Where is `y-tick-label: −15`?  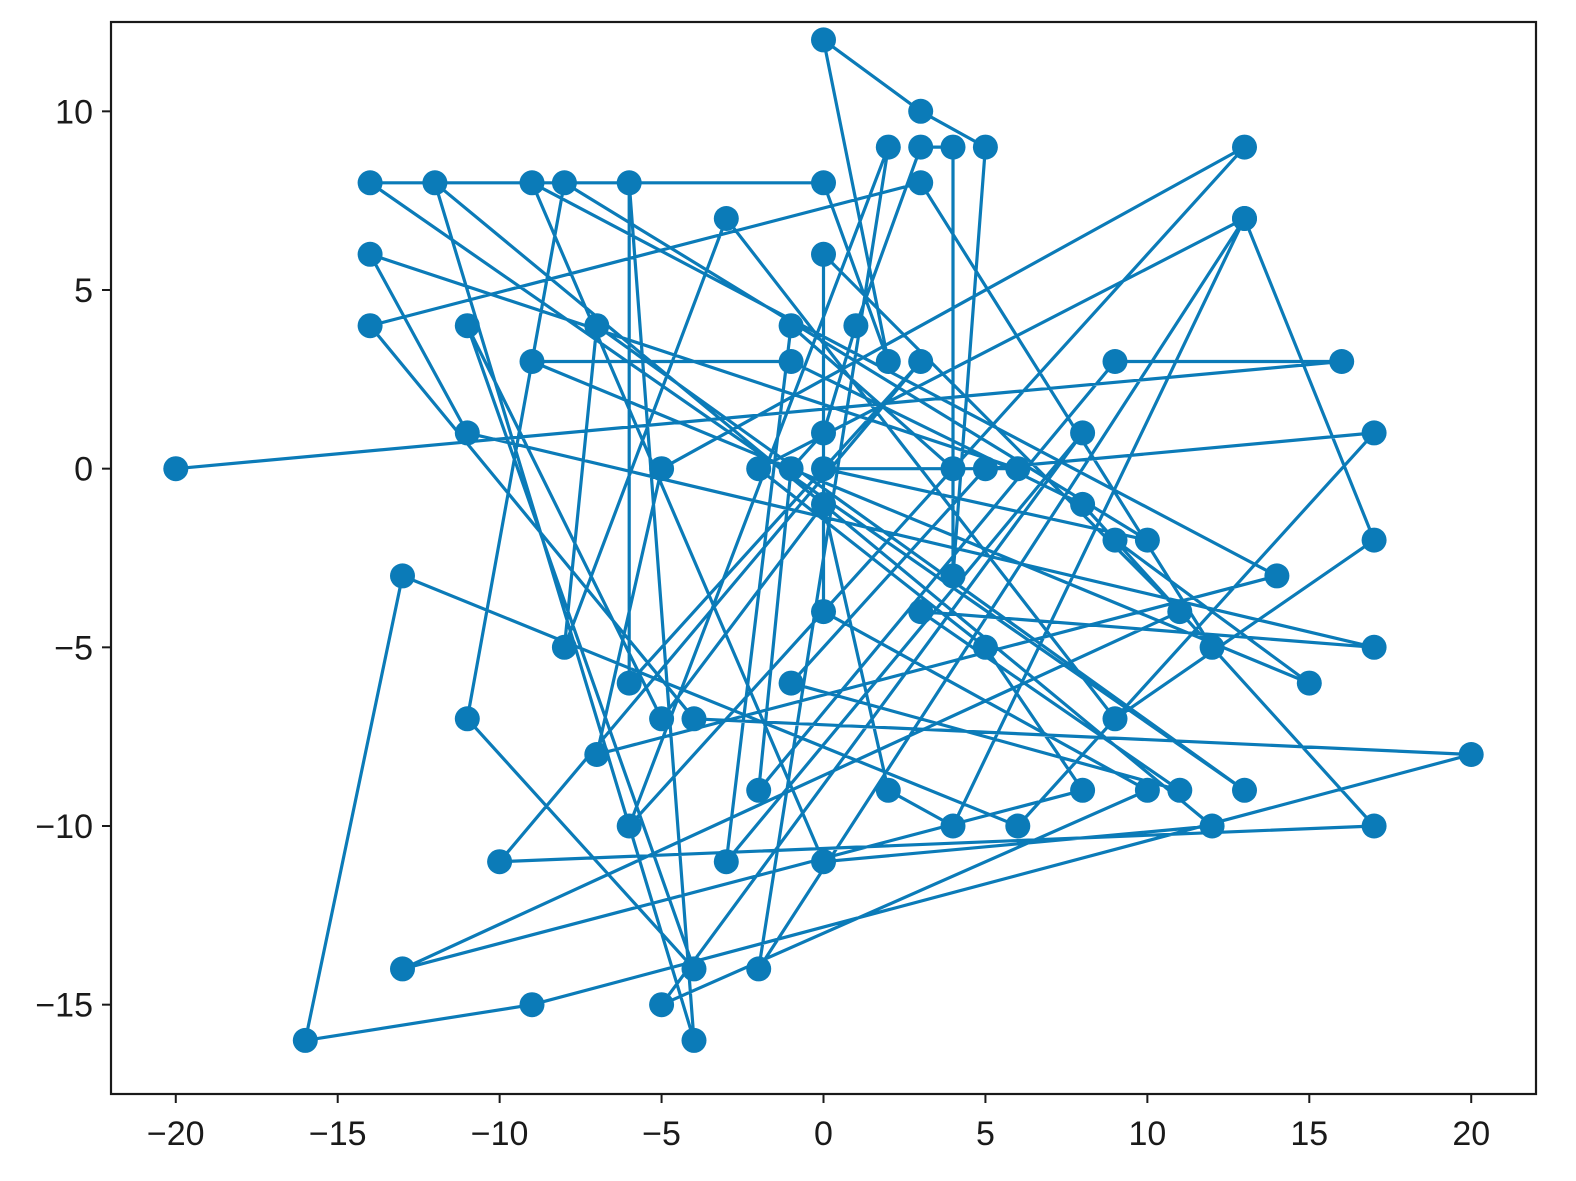
y-tick-label: −15 is located at coordinates (64, 1006).